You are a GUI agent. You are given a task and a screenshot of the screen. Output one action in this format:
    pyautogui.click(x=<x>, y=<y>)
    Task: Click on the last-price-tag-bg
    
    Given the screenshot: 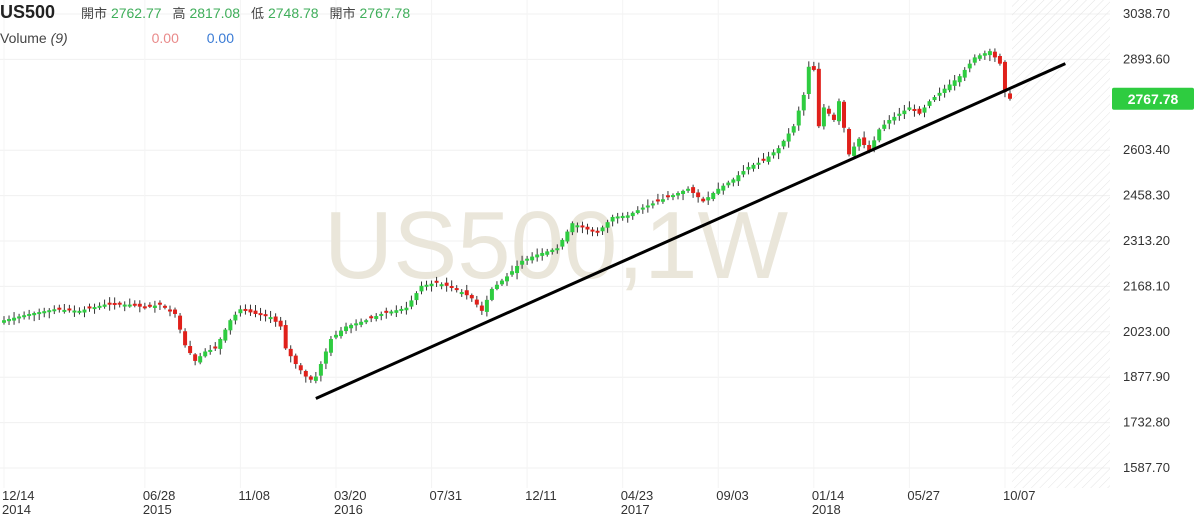 What is the action you would take?
    pyautogui.click(x=1153, y=98)
    